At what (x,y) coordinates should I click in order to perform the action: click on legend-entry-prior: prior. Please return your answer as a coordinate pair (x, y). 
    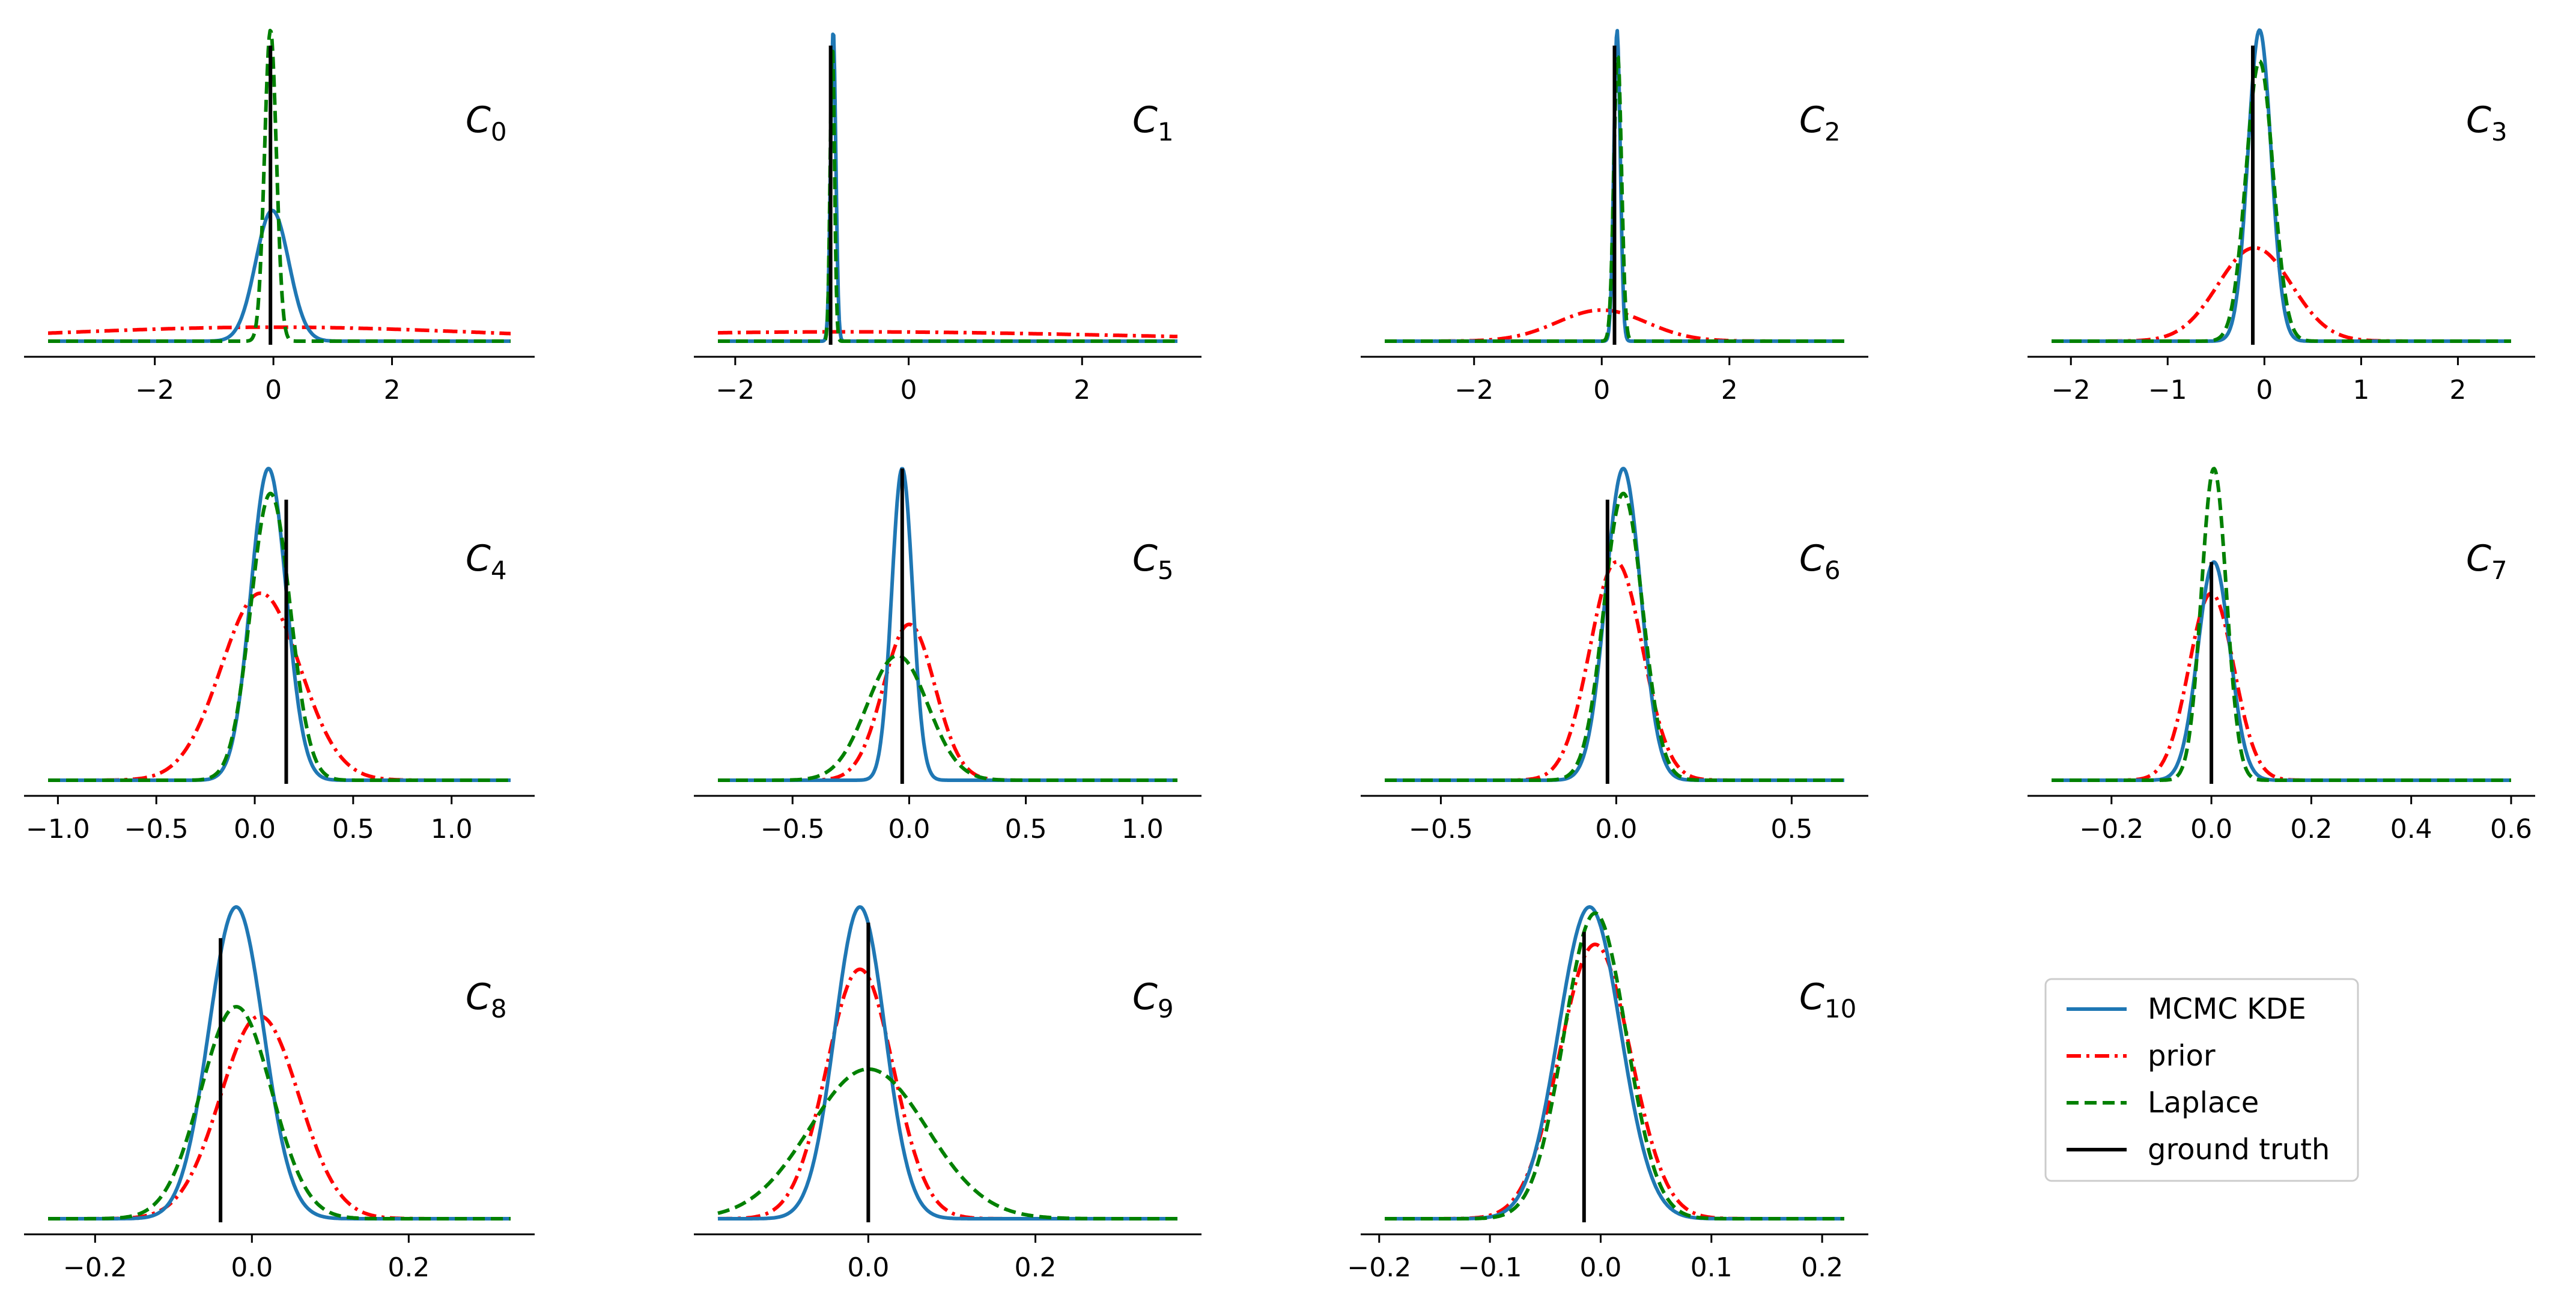
    Looking at the image, I should click on (2141, 1056).